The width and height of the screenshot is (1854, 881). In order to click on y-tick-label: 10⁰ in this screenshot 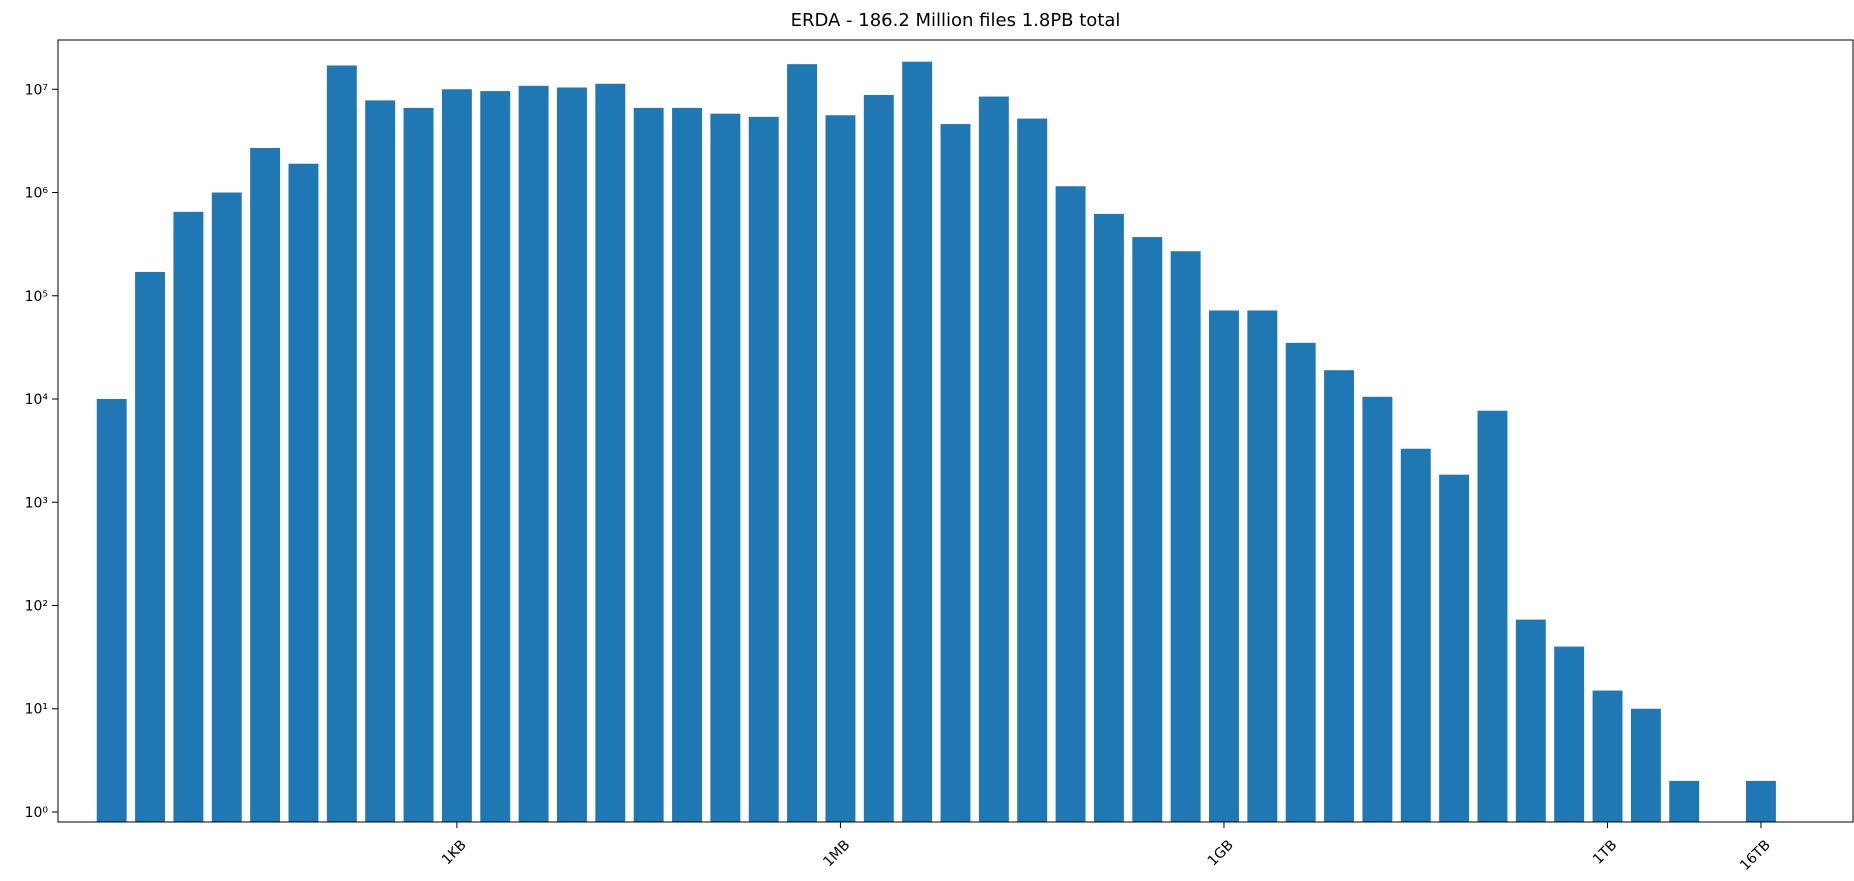, I will do `click(37, 813)`.